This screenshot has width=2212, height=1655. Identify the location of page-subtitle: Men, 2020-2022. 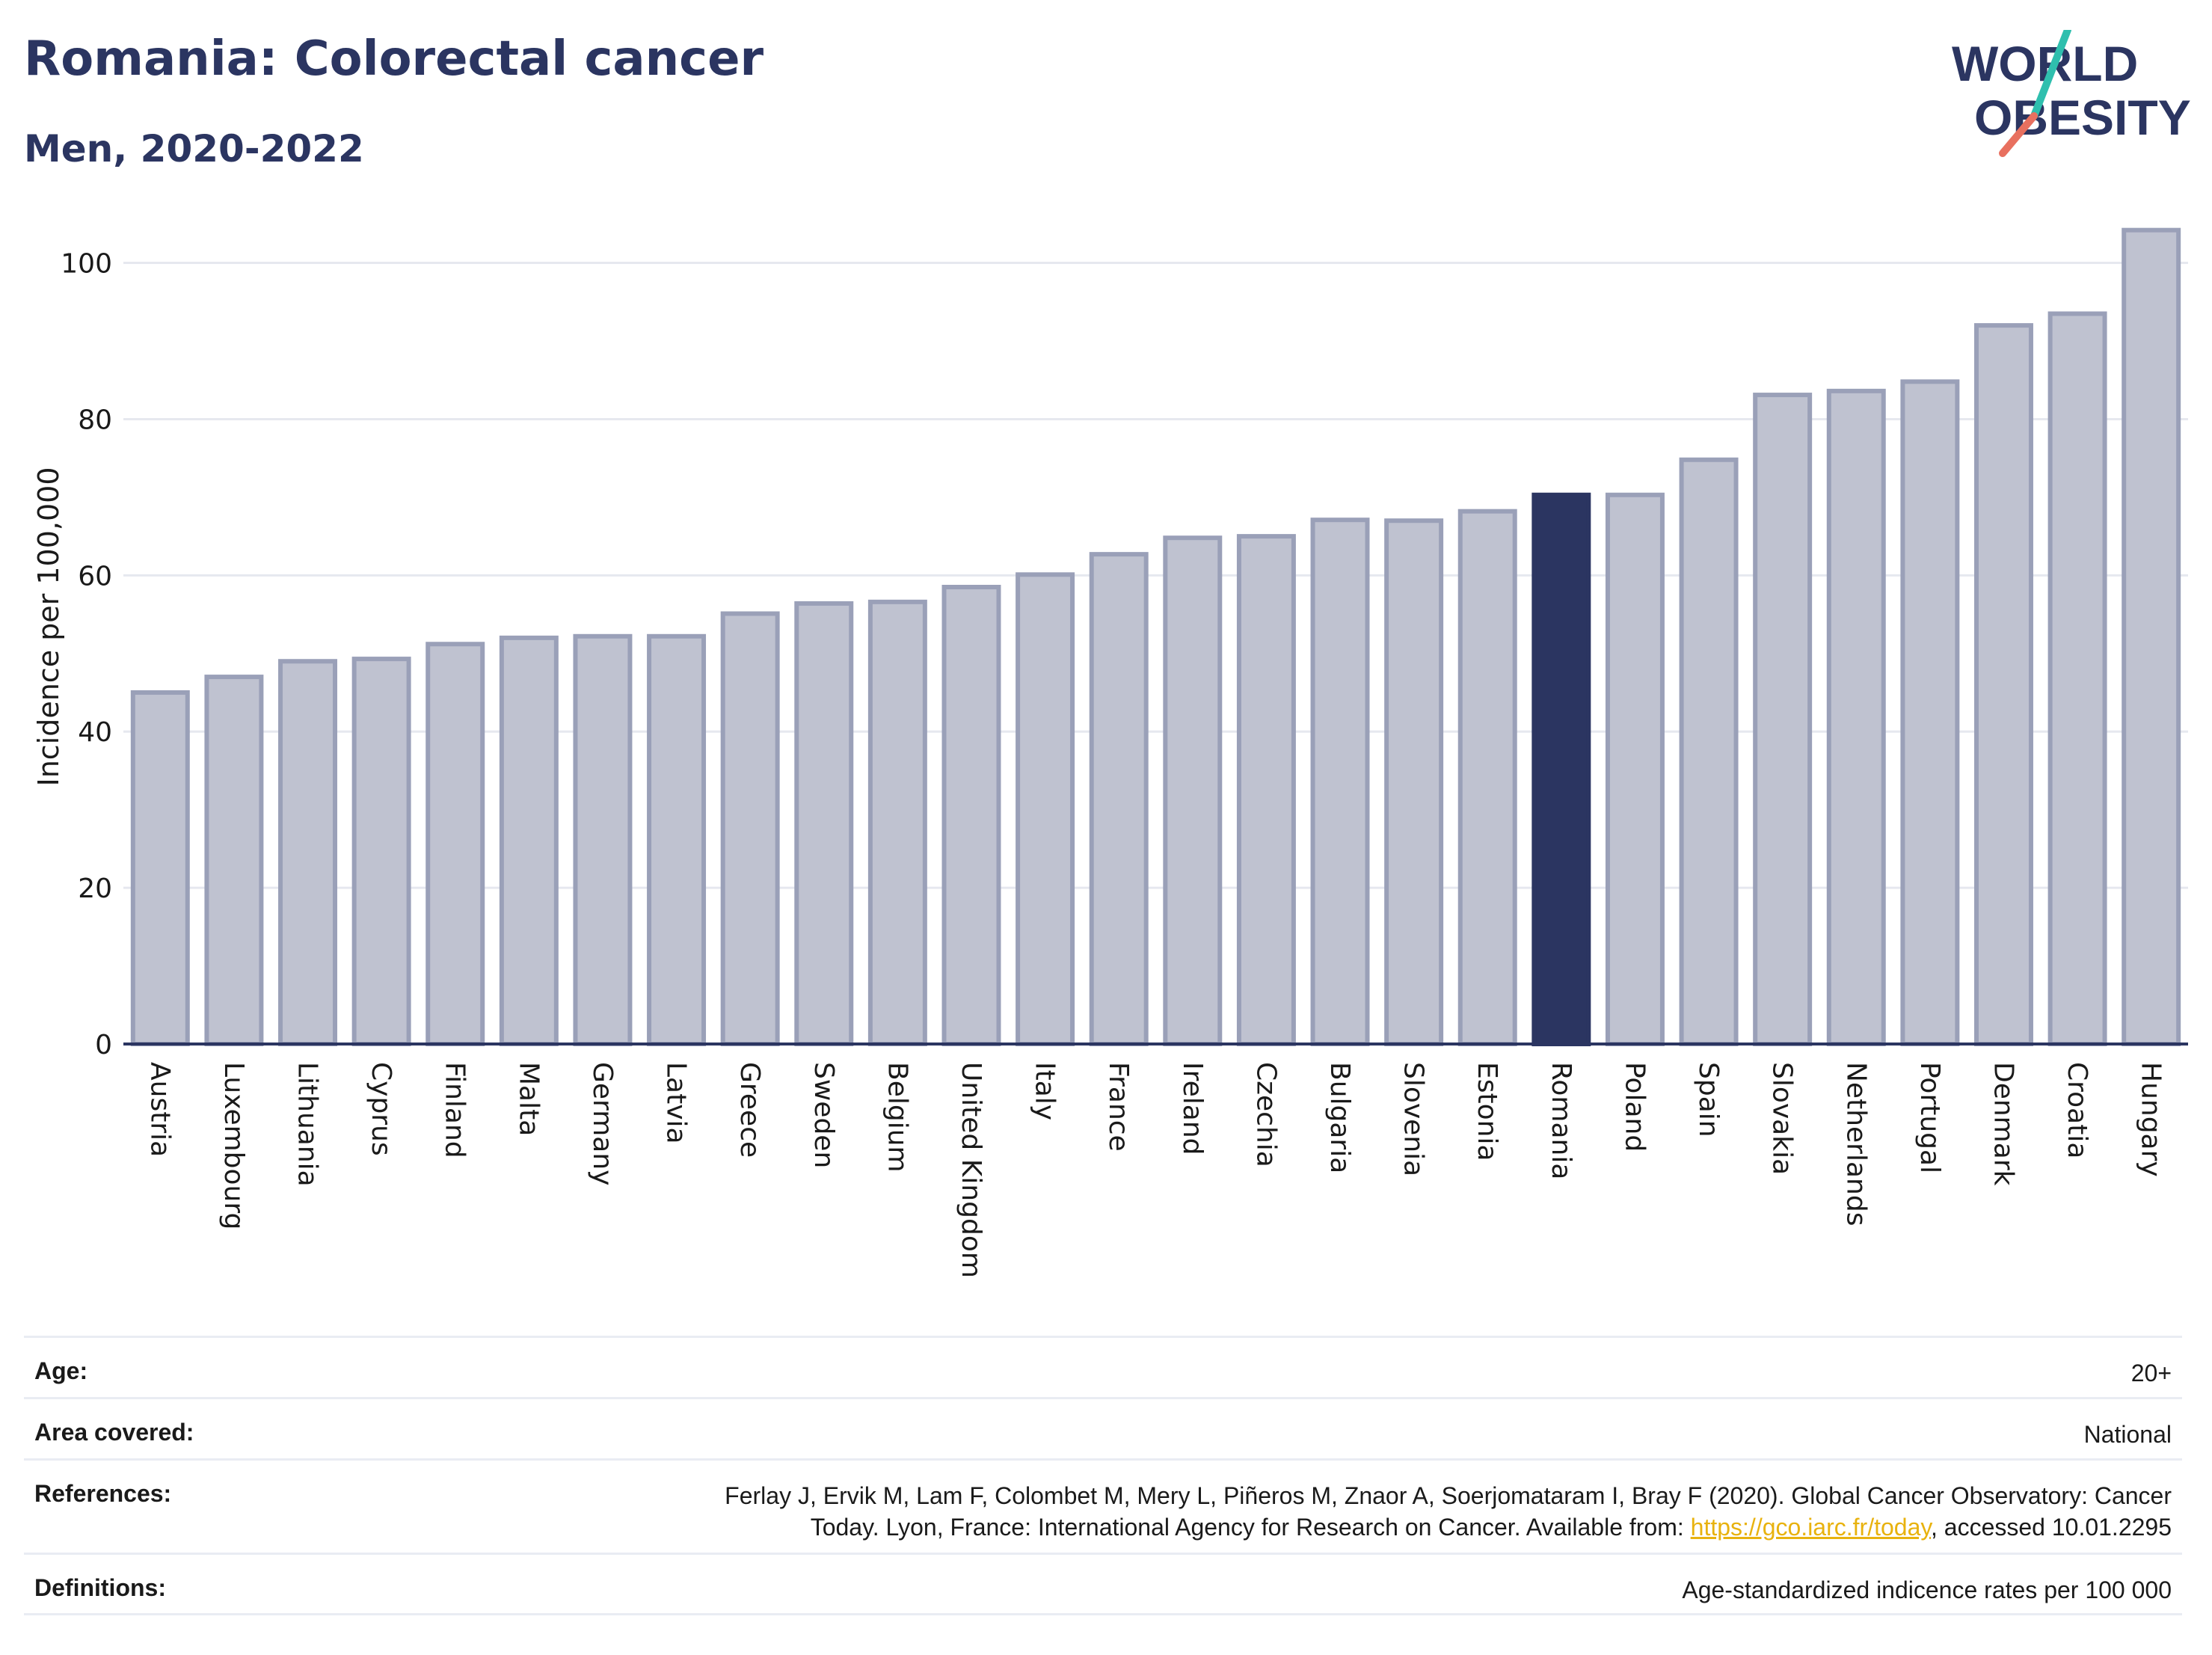
(194, 149).